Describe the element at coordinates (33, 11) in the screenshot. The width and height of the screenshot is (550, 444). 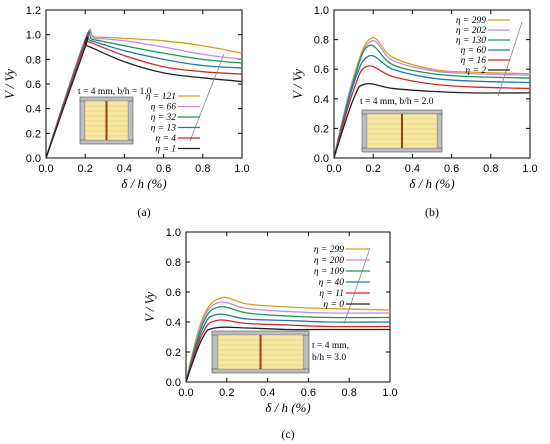
I see `y-tick-label: 1.2` at that location.